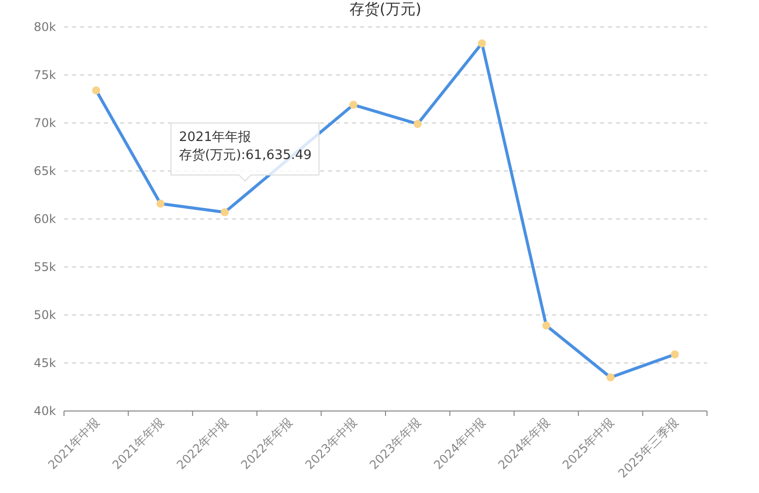  Describe the element at coordinates (386, 9) in the screenshot. I see `chart-title: 存货(万元)` at that location.